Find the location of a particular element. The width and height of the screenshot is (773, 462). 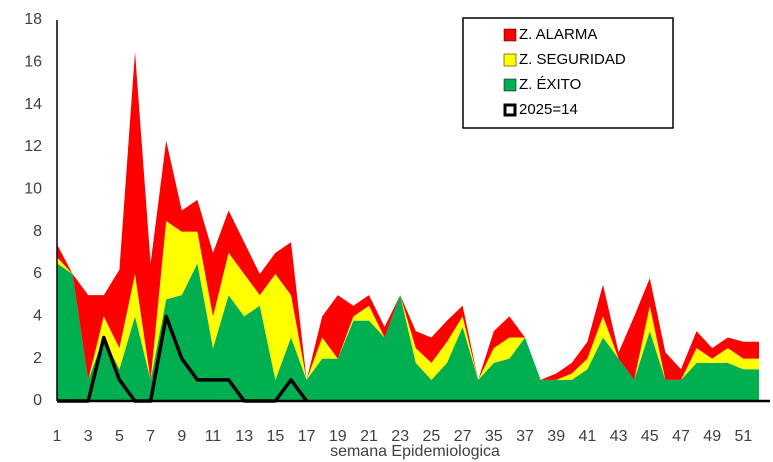

x-tick-label: 51 is located at coordinates (744, 436).